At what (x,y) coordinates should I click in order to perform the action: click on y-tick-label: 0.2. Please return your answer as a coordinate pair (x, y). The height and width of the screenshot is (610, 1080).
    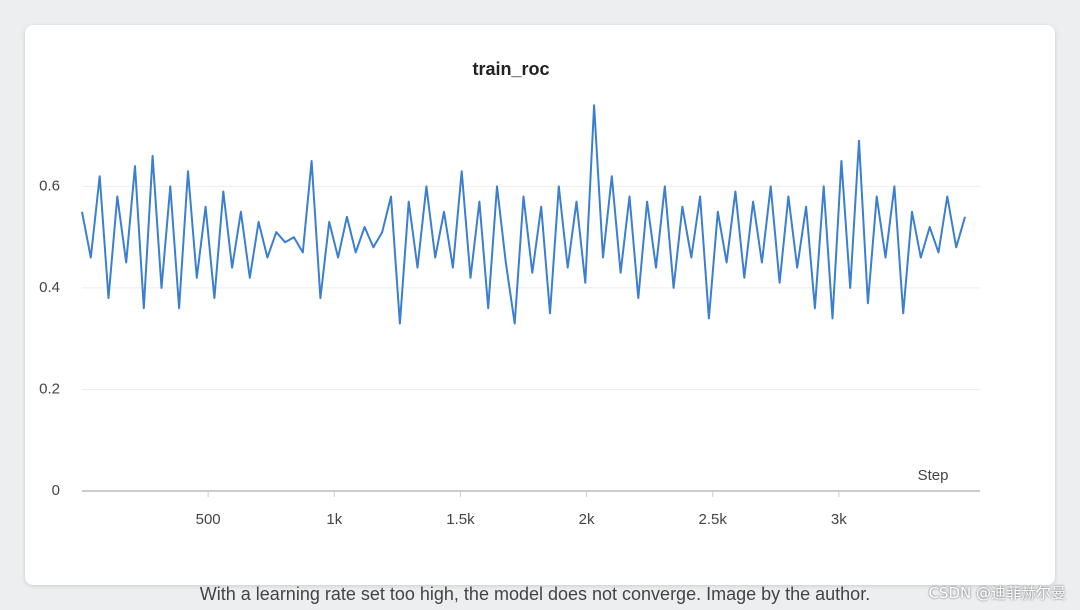
    Looking at the image, I should click on (49, 388).